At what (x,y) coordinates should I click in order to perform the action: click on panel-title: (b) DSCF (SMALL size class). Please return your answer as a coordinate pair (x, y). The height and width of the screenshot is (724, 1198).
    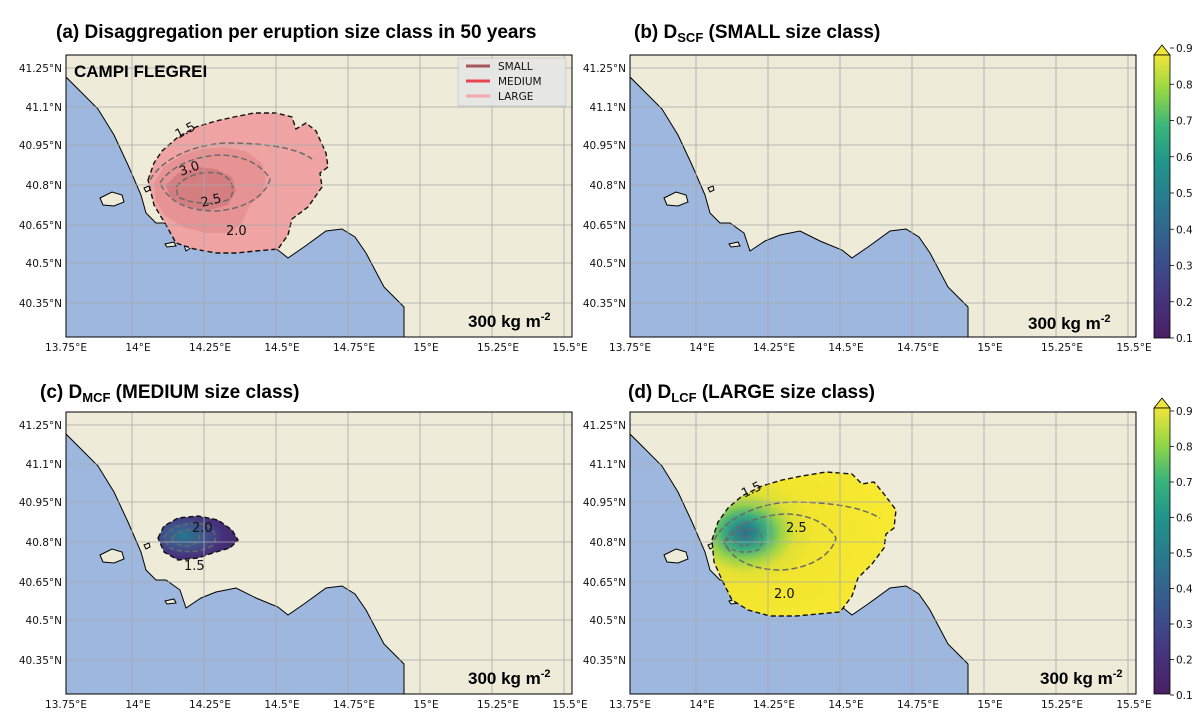
    Looking at the image, I should click on (757, 33).